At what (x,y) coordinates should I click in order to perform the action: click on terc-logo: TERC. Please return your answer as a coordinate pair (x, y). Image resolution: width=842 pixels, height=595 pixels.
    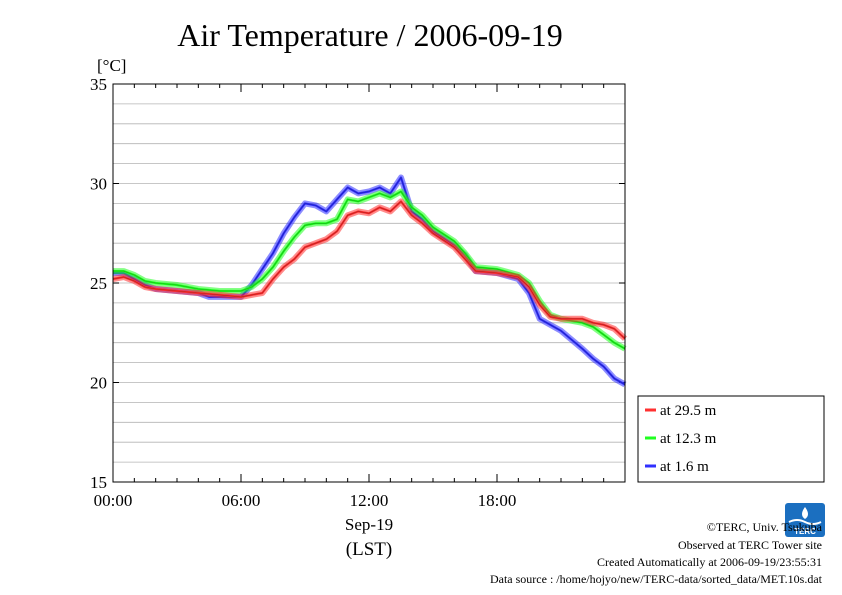
    Looking at the image, I should click on (805, 520).